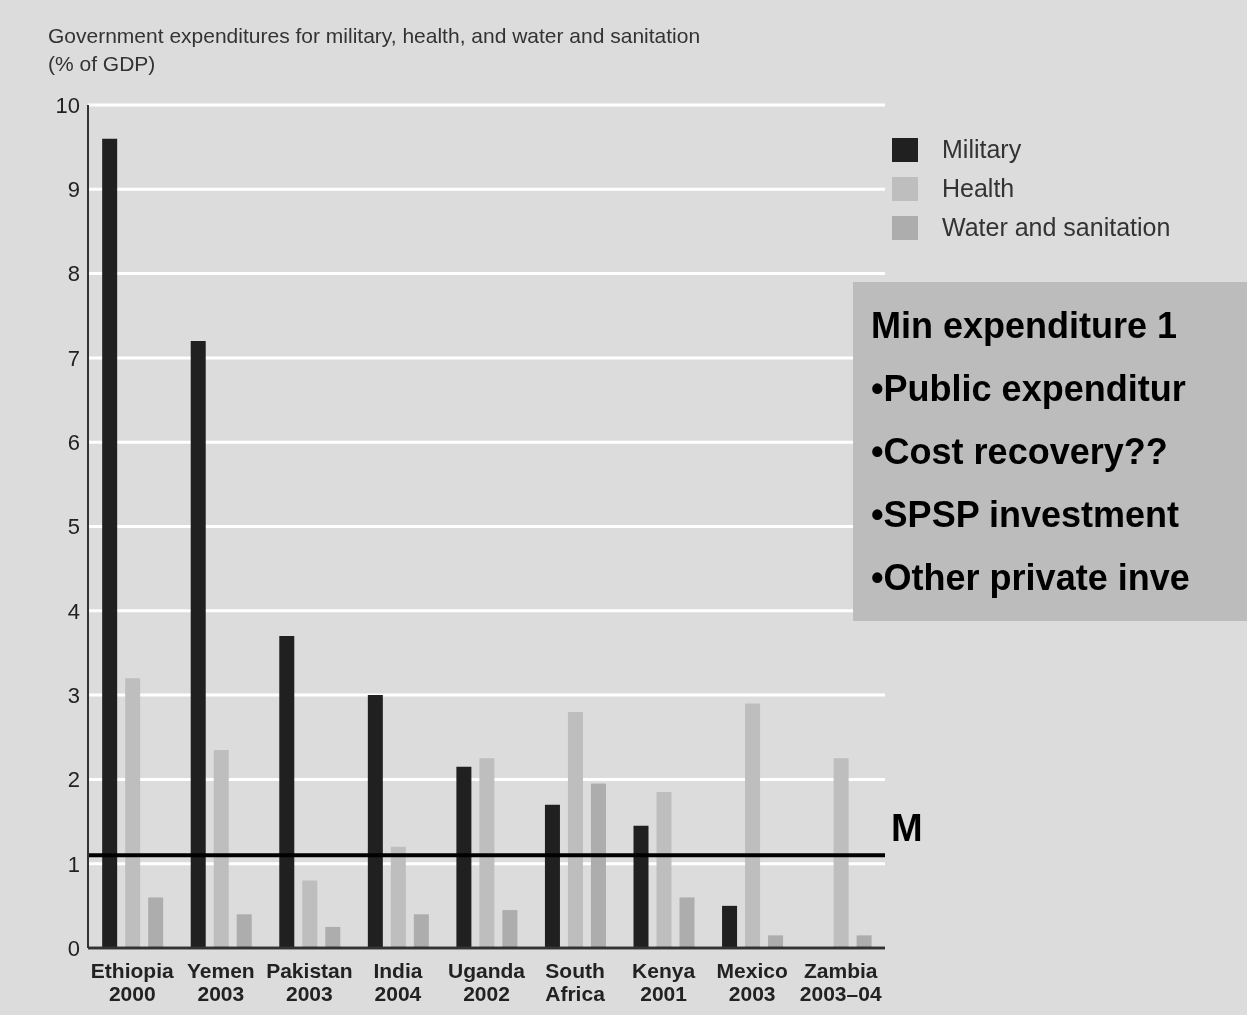 This screenshot has height=1015, width=1247. I want to click on annotation: Min expenditure 1, so click(1025, 326).